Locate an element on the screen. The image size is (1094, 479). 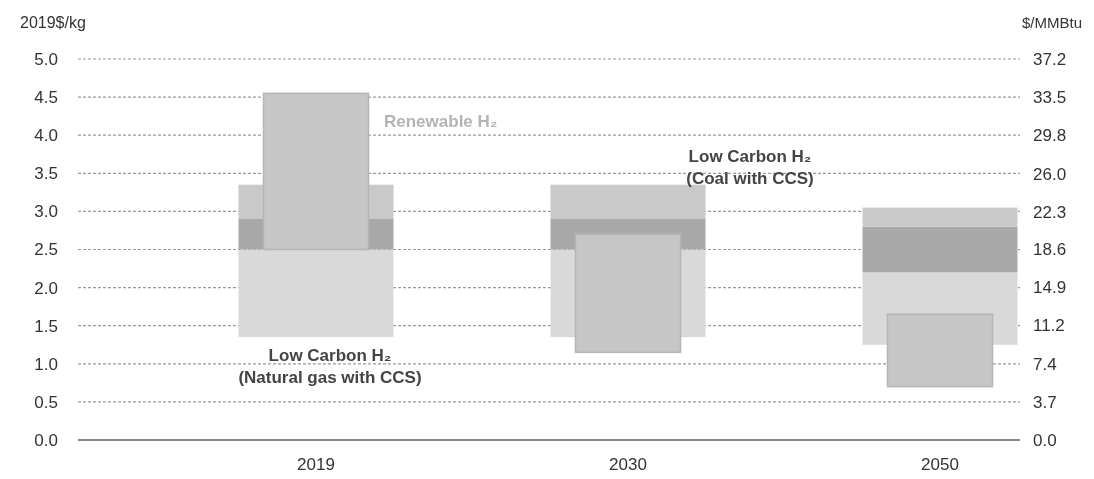
y2-tick-label: 18.6 is located at coordinates (1050, 250).